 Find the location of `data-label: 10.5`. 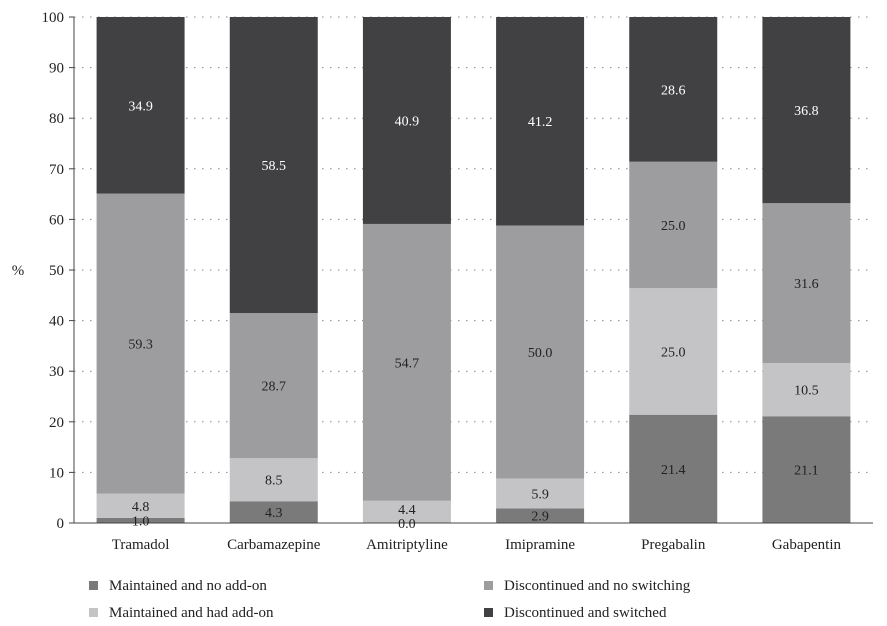

data-label: 10.5 is located at coordinates (806, 391).